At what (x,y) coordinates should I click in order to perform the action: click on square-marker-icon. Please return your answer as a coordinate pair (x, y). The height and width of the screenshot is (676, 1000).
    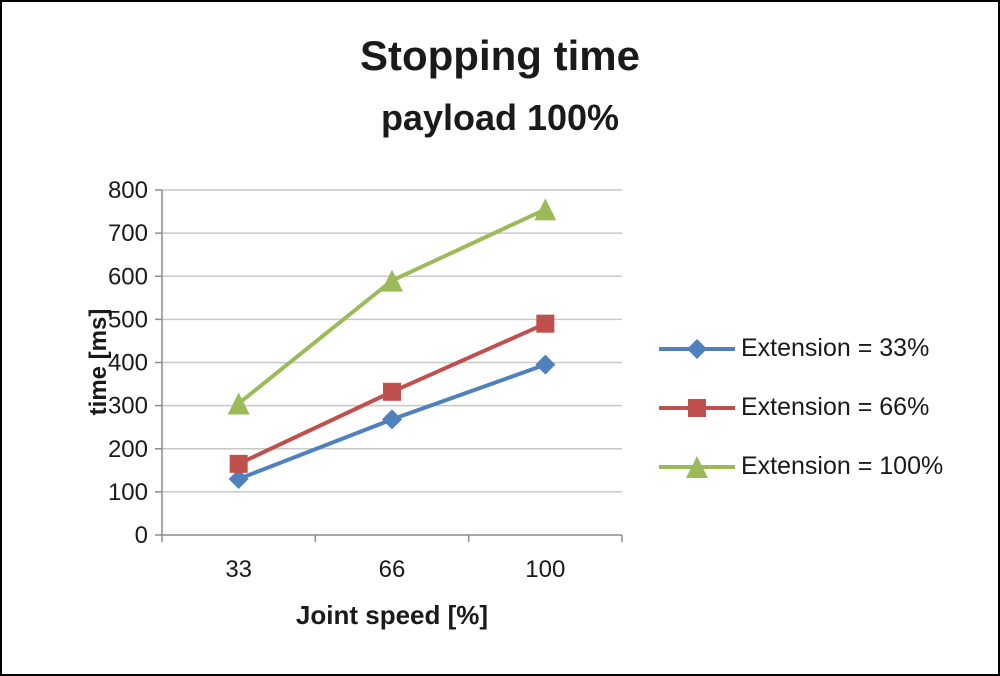
    Looking at the image, I should click on (697, 407).